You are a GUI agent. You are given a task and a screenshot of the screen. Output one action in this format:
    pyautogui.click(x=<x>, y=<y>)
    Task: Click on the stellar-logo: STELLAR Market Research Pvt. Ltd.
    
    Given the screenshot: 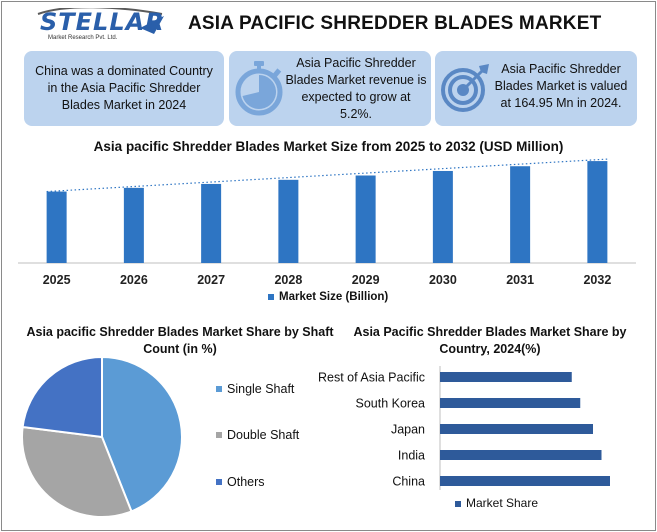 What is the action you would take?
    pyautogui.click(x=101, y=26)
    